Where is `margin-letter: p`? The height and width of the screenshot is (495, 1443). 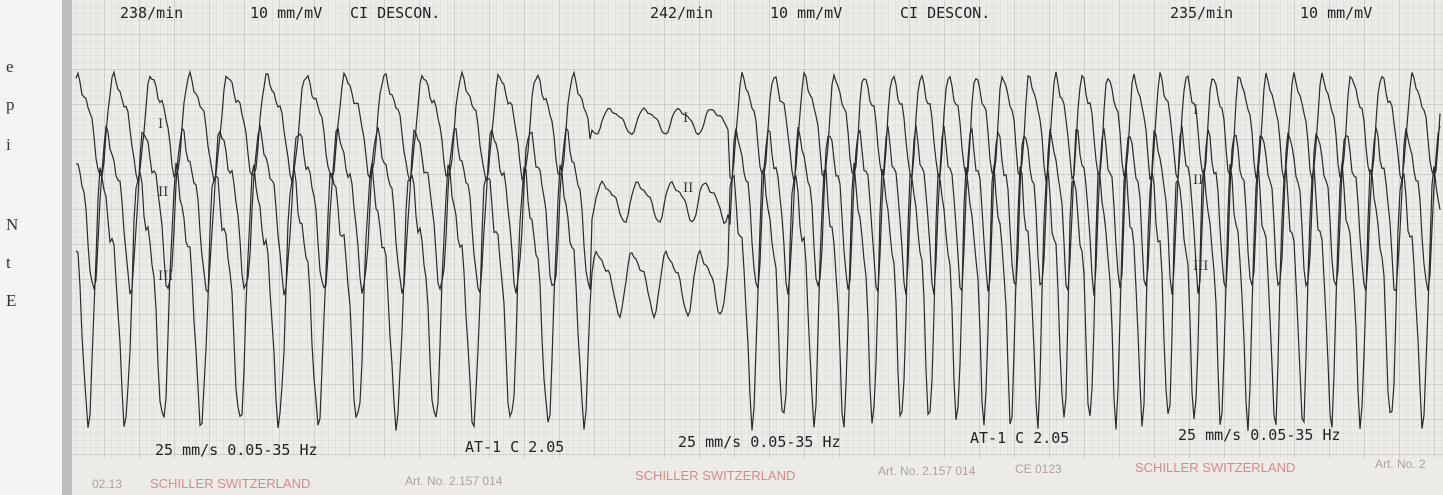
margin-letter: p is located at coordinates (10, 104).